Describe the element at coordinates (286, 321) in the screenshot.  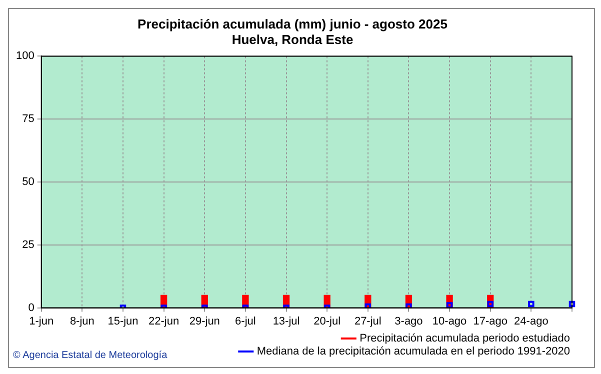
I see `x-tick-label: 13-jul` at that location.